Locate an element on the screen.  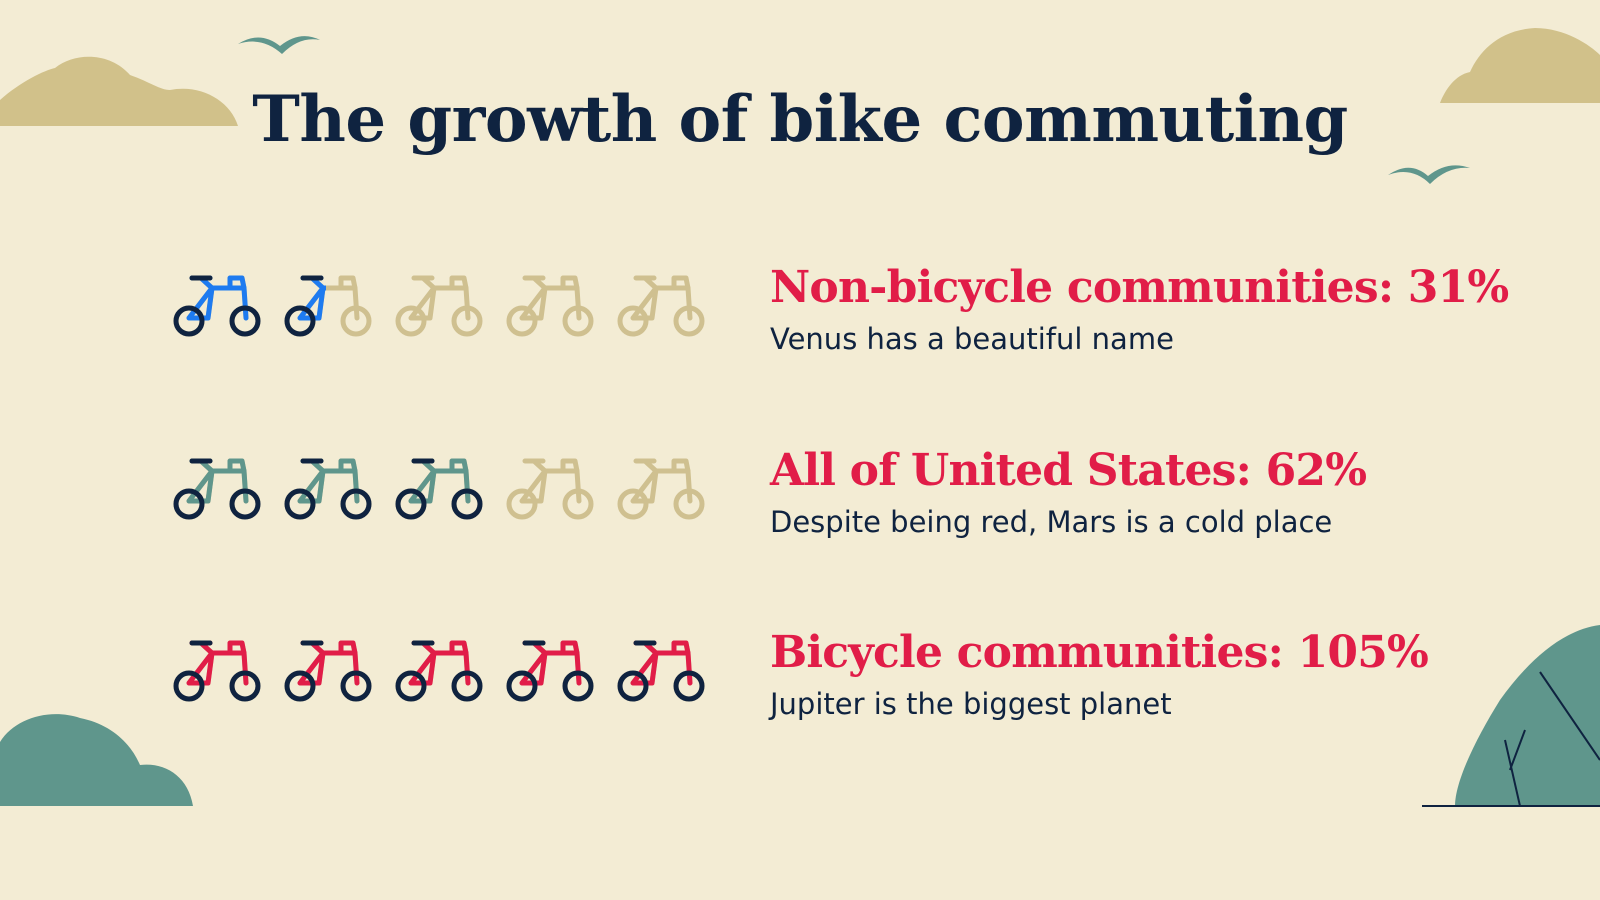
stat-description: Venus has a beautiful name is located at coordinates (972, 339).